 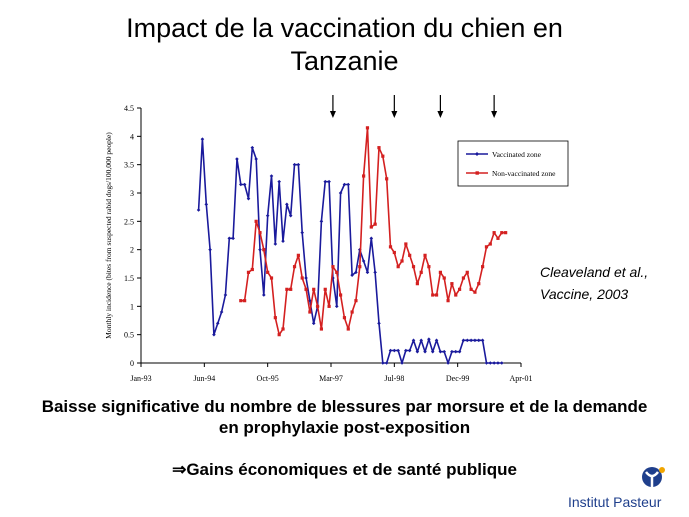 What do you see at coordinates (129, 278) in the screenshot?
I see `y-tick-label: 1.5` at bounding box center [129, 278].